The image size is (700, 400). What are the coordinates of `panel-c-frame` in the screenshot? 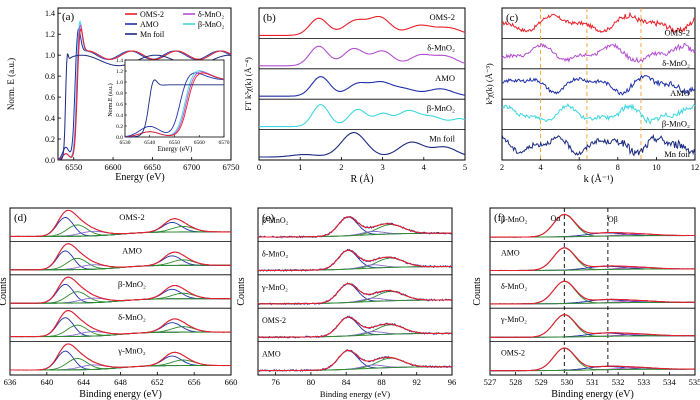 It's located at (598, 84).